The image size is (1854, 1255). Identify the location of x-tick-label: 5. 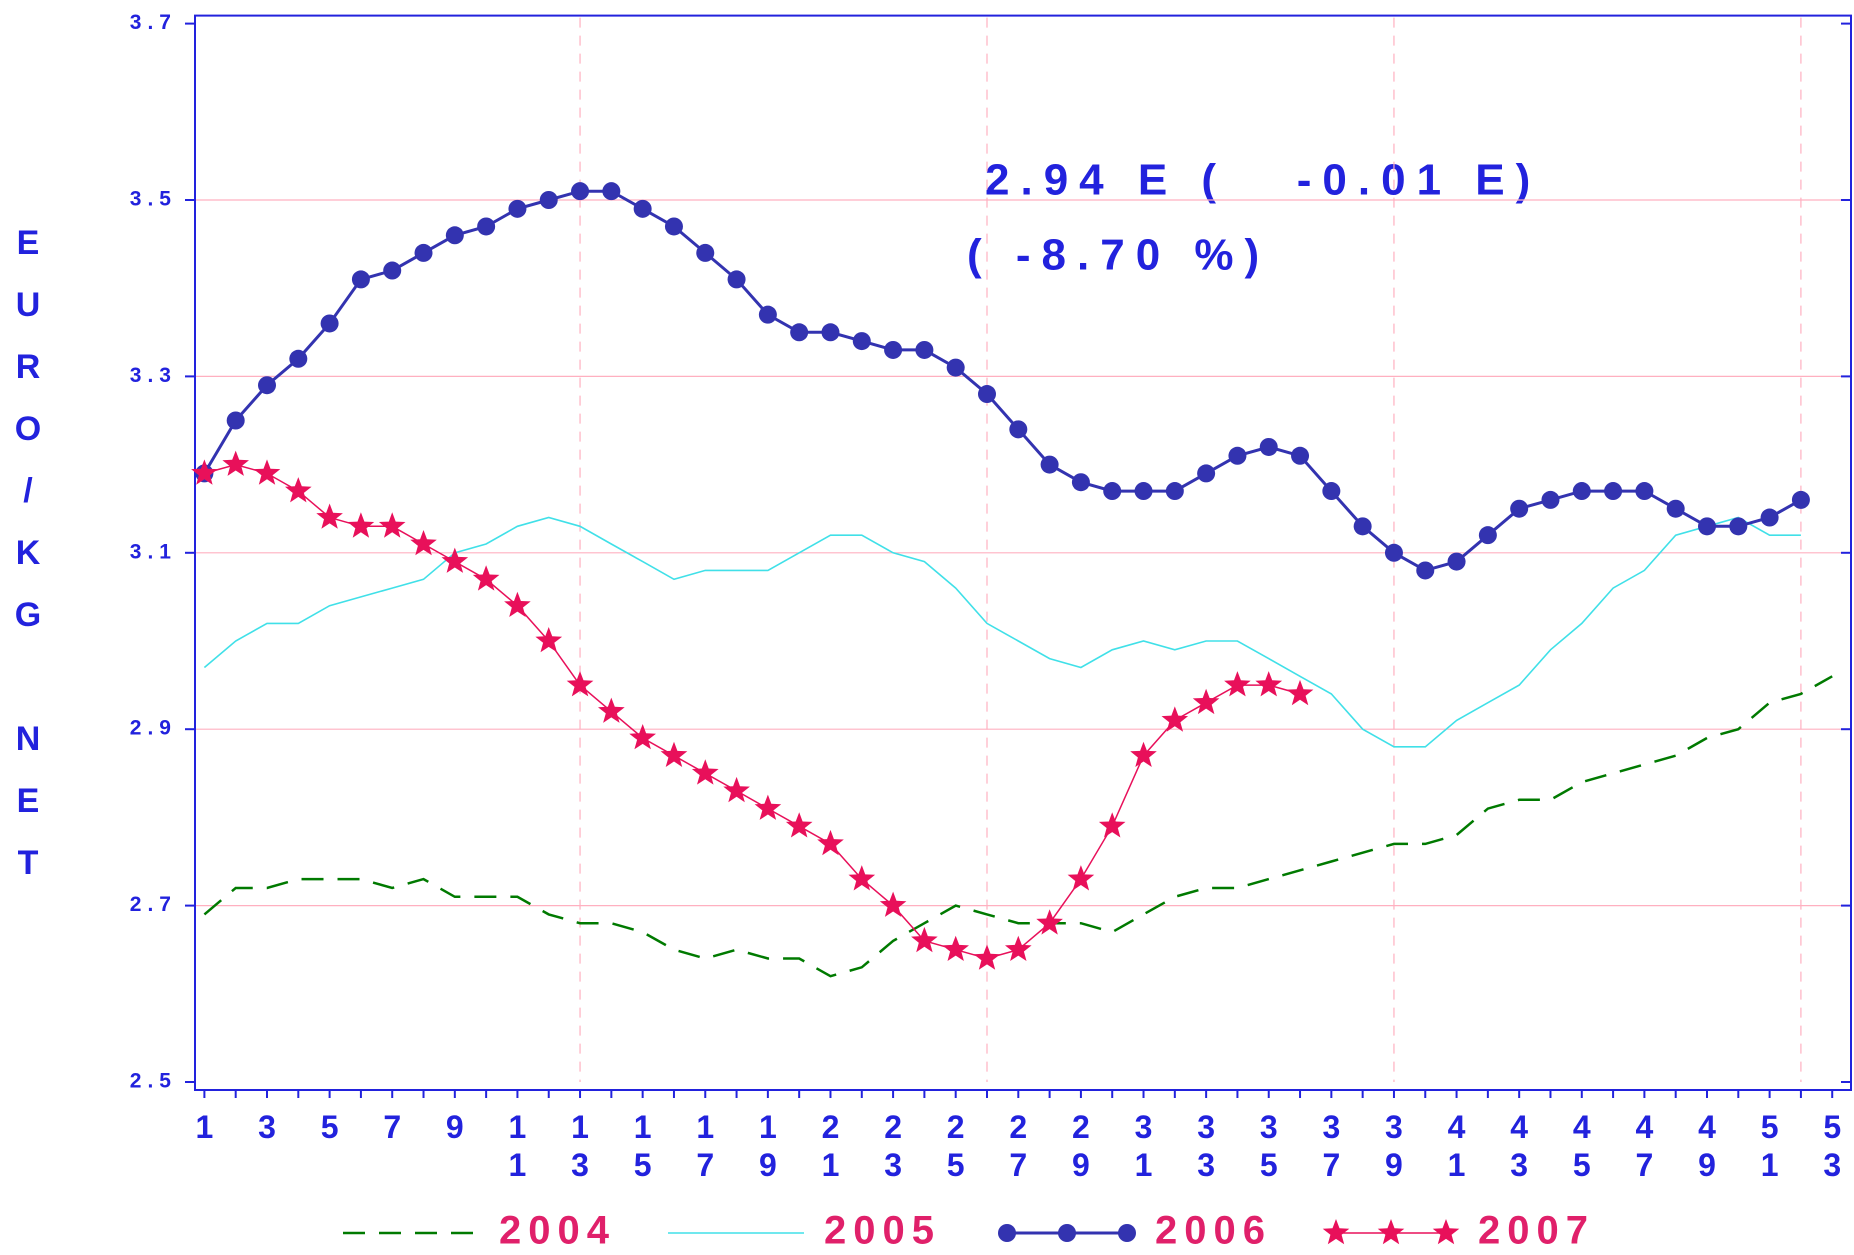
(330, 1127).